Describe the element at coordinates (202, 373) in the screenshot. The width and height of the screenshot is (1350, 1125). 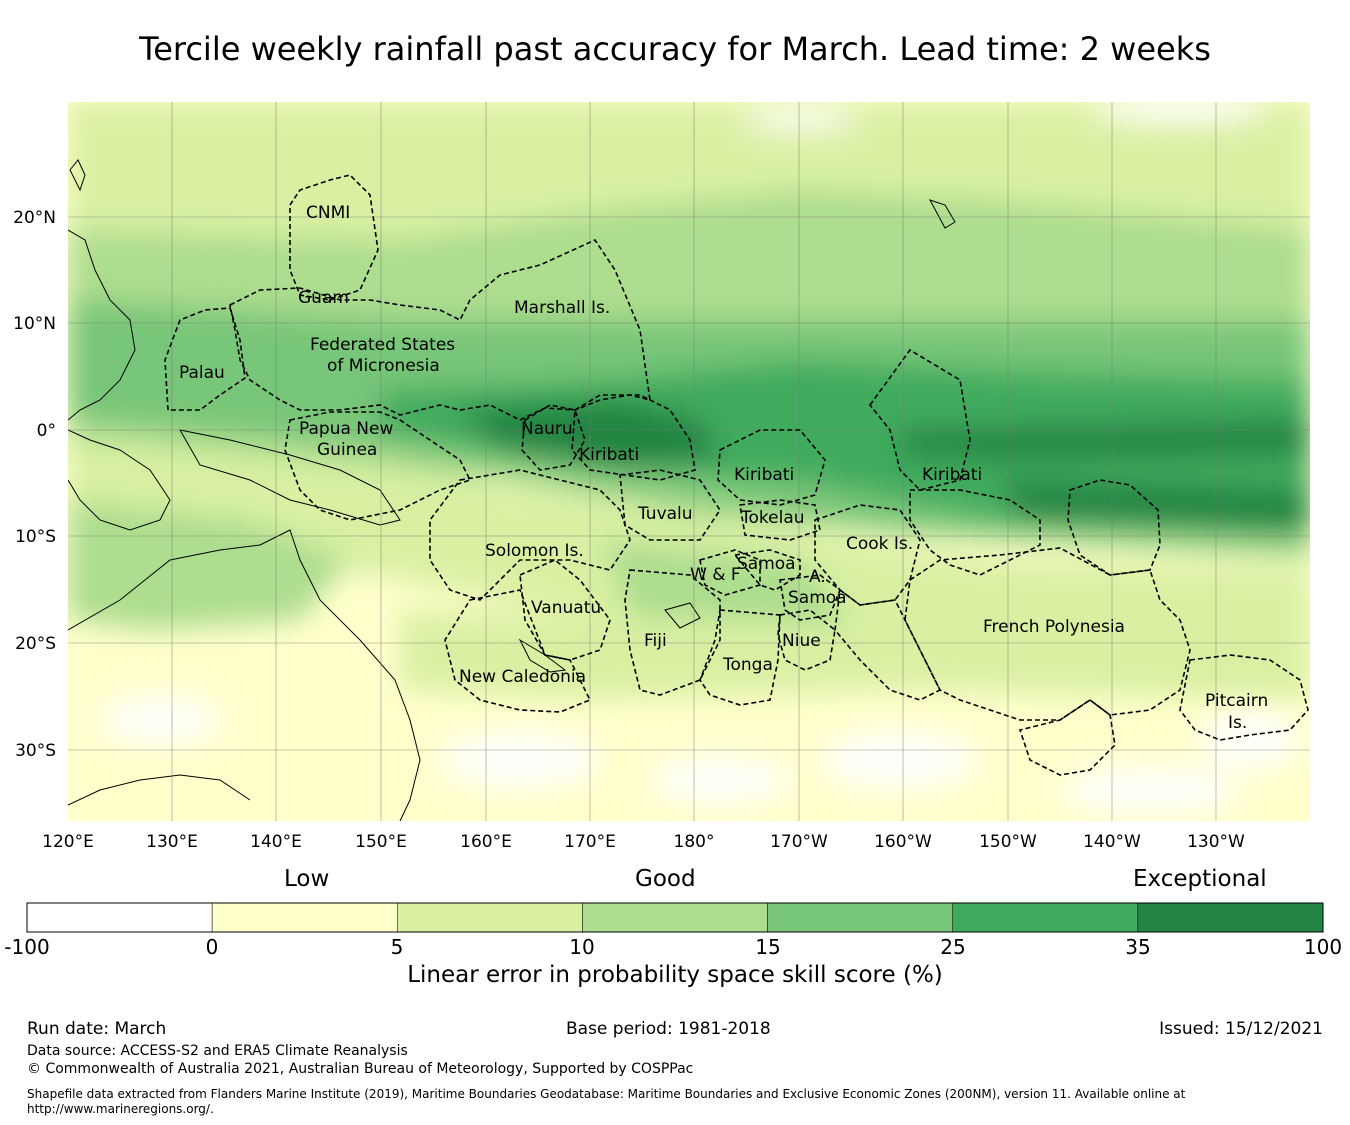
I see `region-label: Palau` at that location.